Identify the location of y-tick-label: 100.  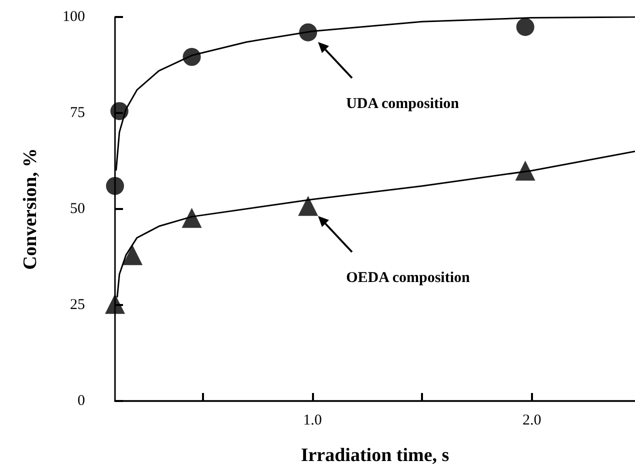
(73, 17).